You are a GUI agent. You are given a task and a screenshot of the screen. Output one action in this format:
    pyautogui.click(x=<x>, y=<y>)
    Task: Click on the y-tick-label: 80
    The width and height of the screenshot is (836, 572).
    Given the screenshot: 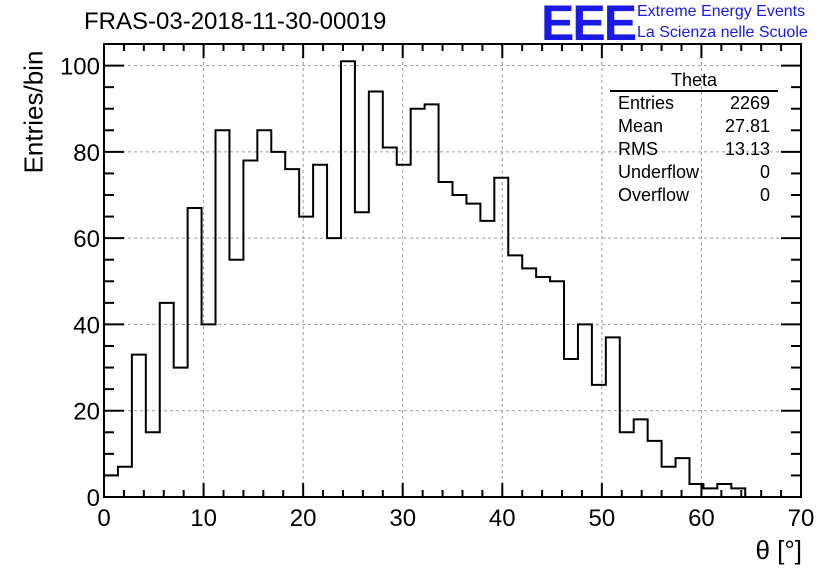 What is the action you would take?
    pyautogui.click(x=86, y=153)
    